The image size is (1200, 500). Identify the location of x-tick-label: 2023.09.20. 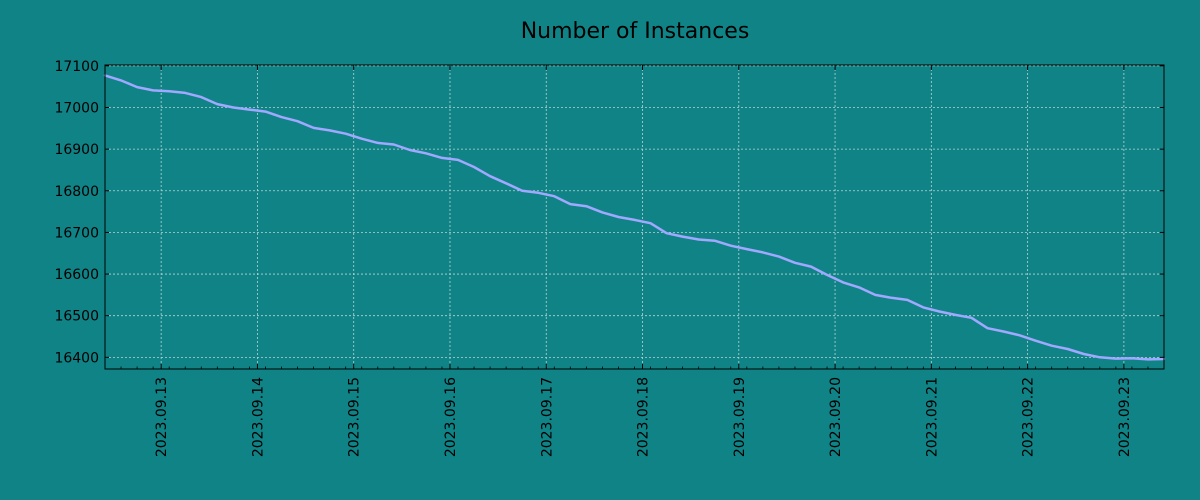
(836, 417).